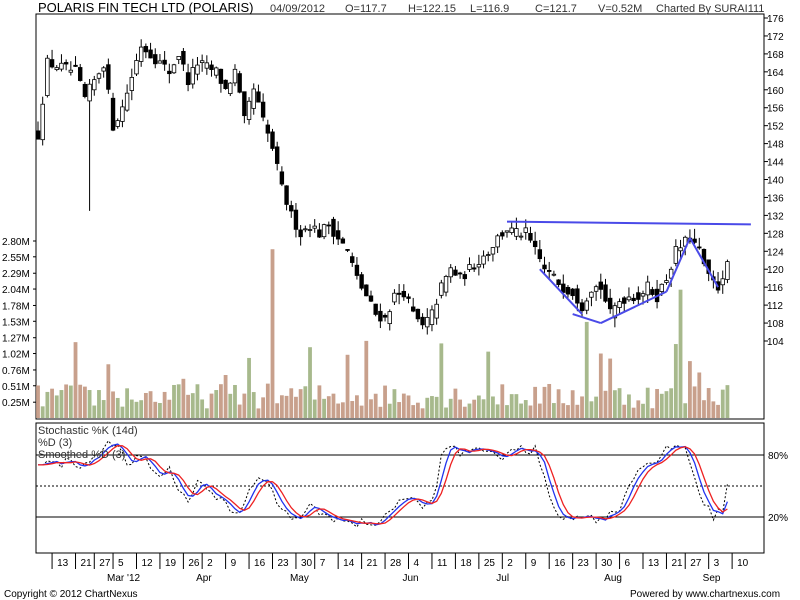 This screenshot has height=600, width=800. Describe the element at coordinates (775, 73) in the screenshot. I see `price-tick-label: 164` at that location.